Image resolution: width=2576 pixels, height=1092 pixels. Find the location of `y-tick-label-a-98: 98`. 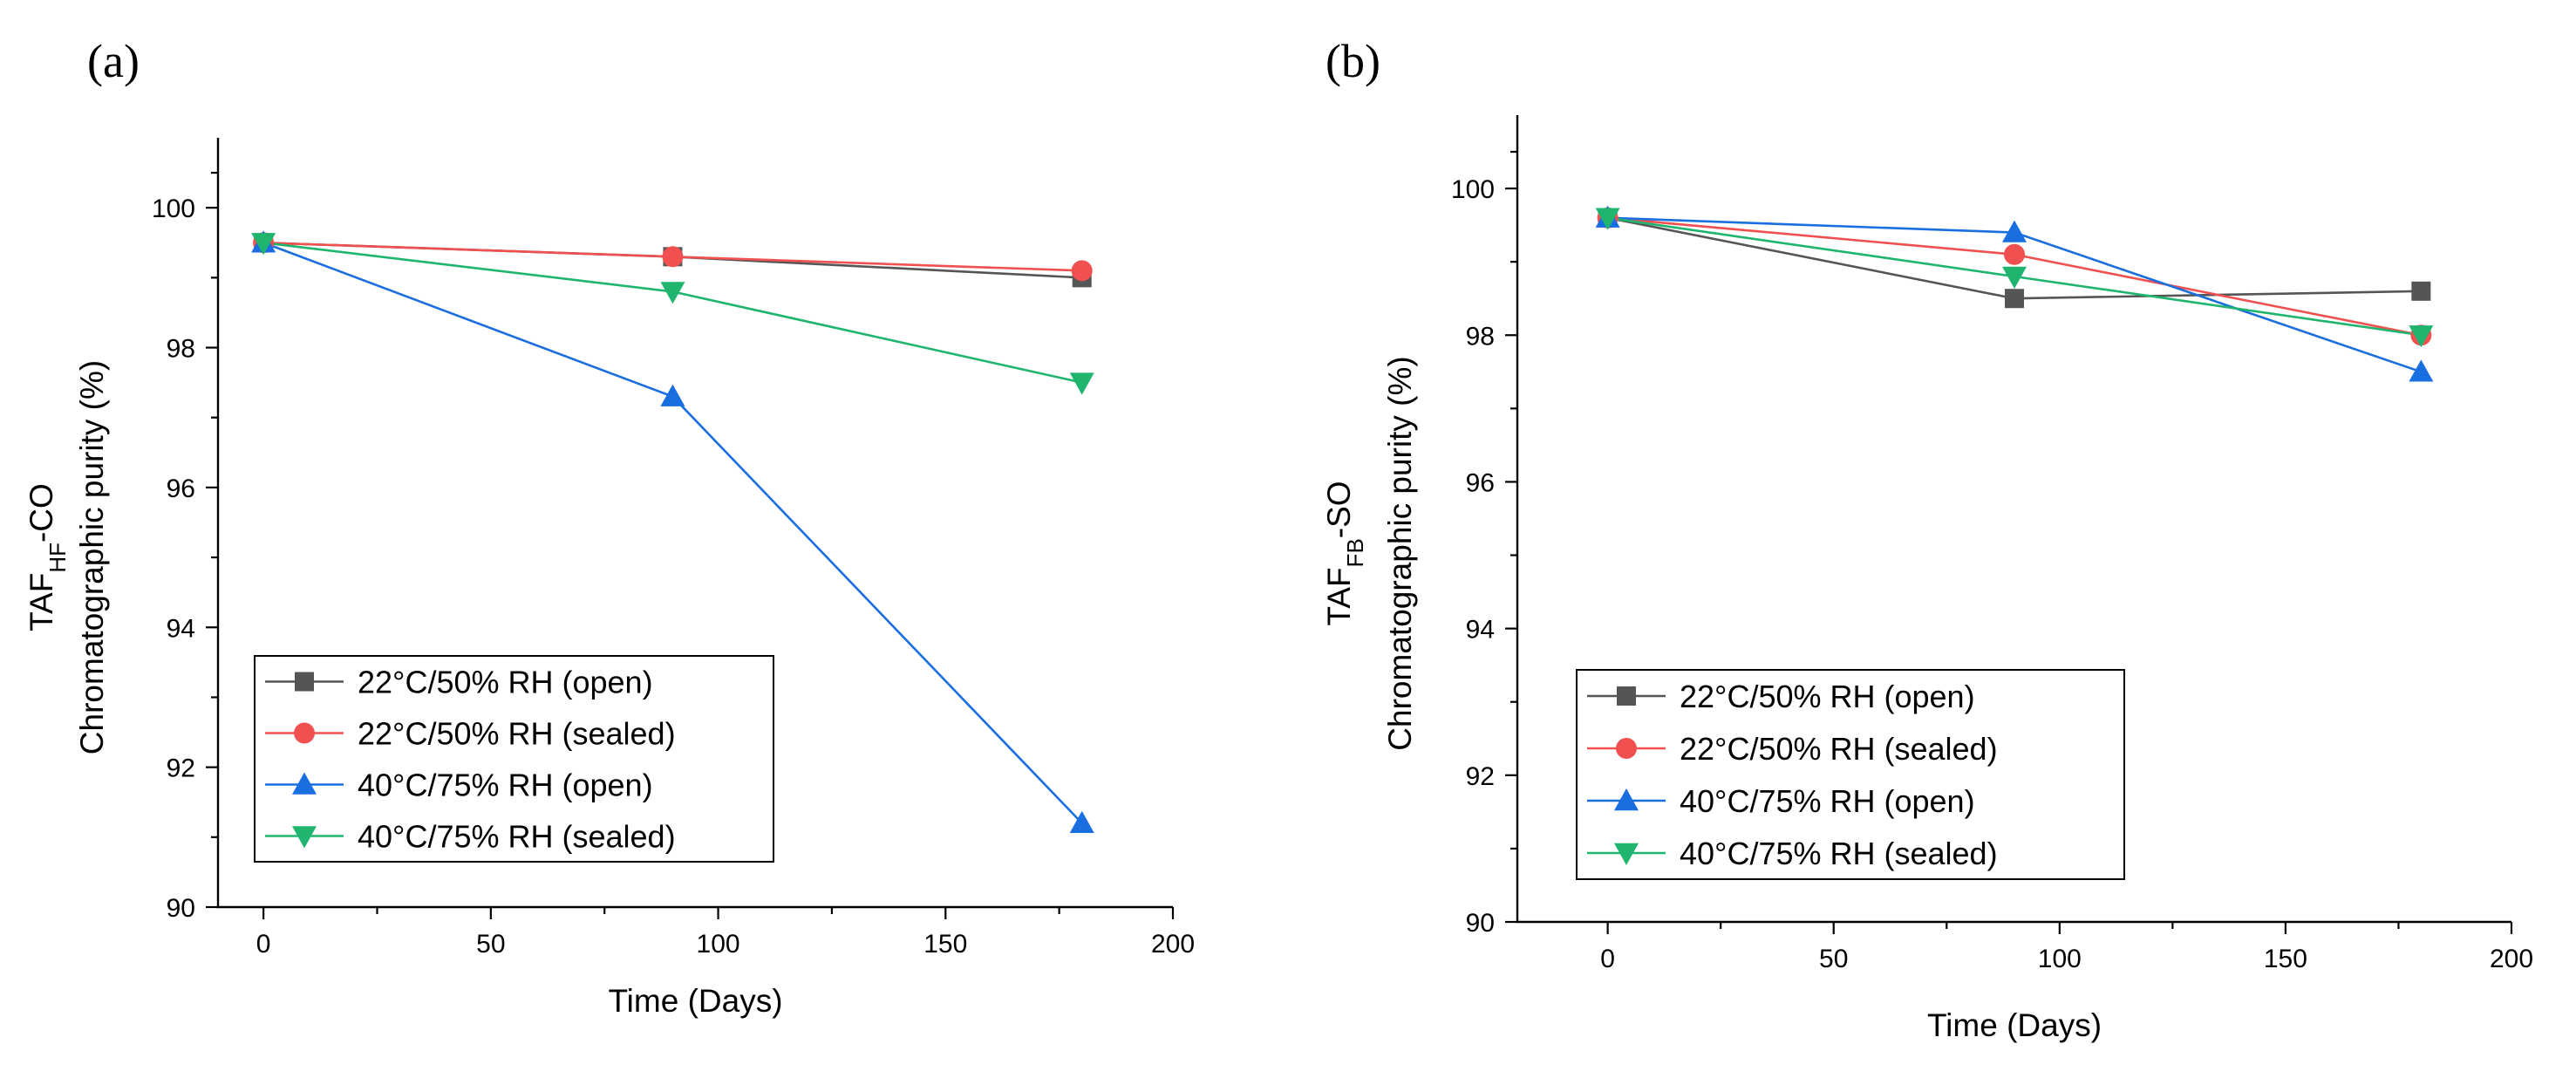

y-tick-label-a-98: 98 is located at coordinates (181, 349).